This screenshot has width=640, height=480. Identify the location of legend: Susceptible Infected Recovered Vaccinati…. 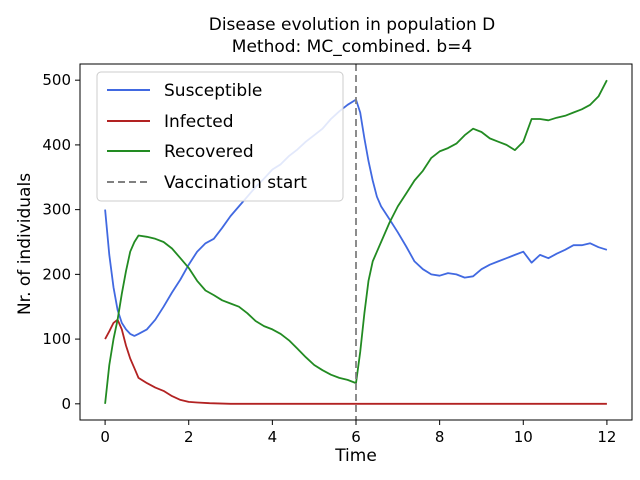
(220, 136).